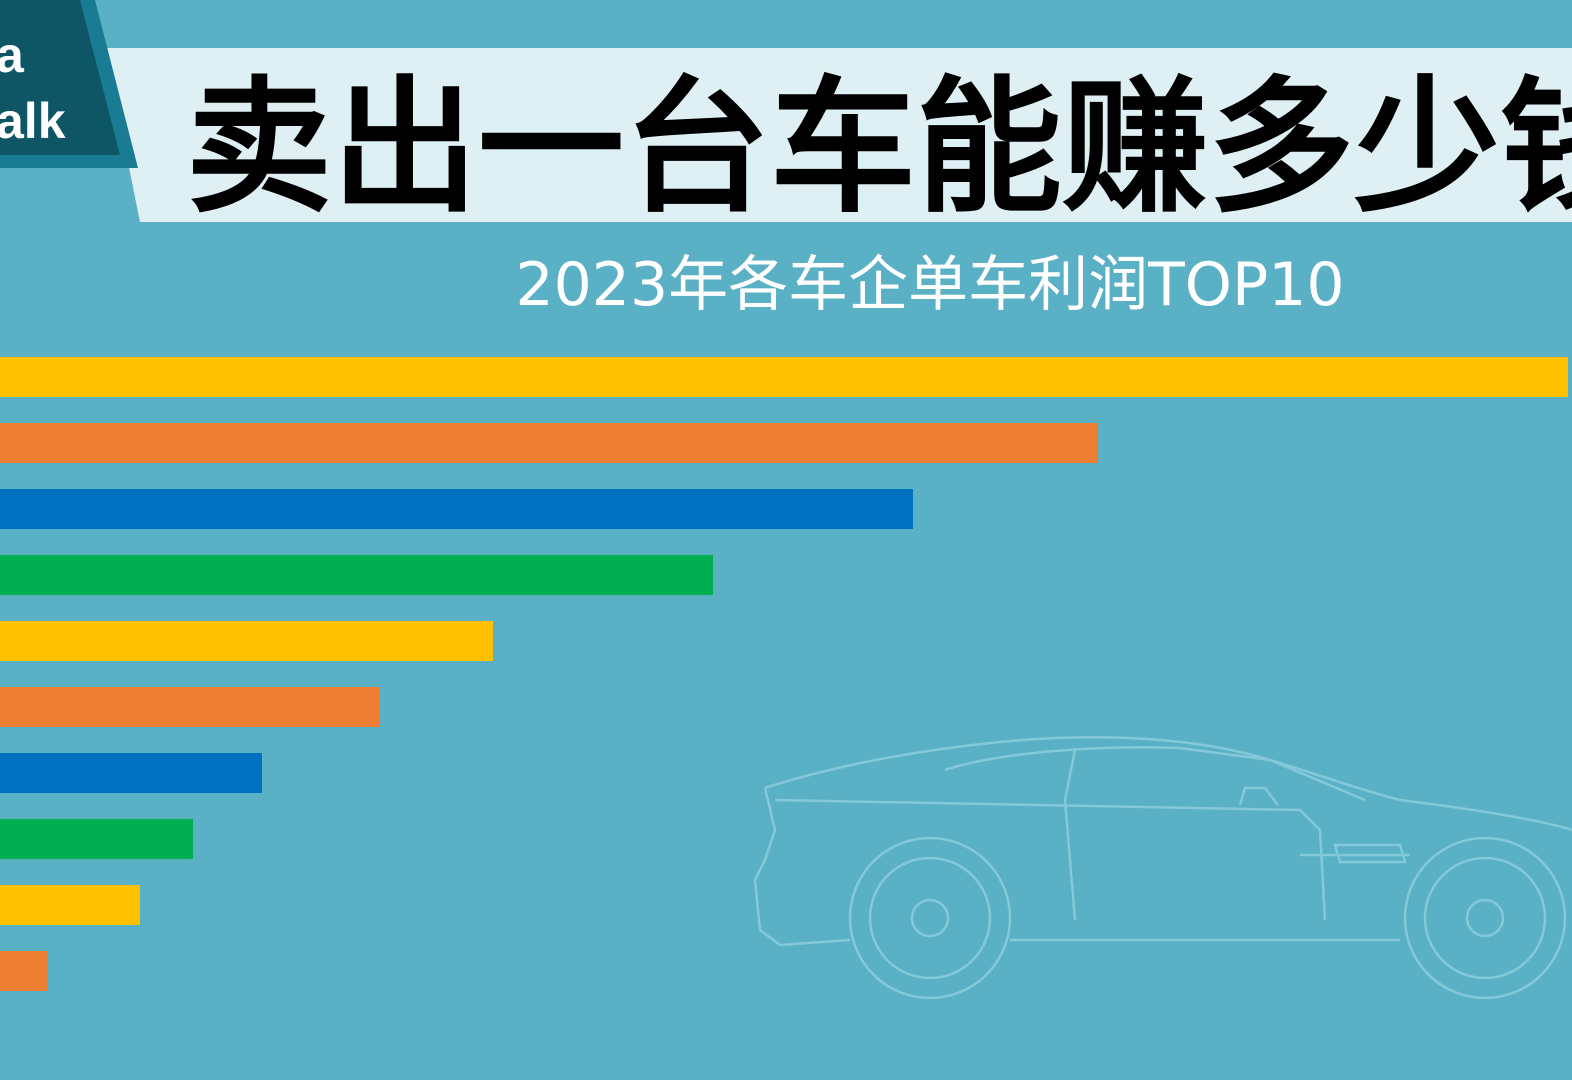  Describe the element at coordinates (60, 77) in the screenshot. I see `logo-box` at that location.